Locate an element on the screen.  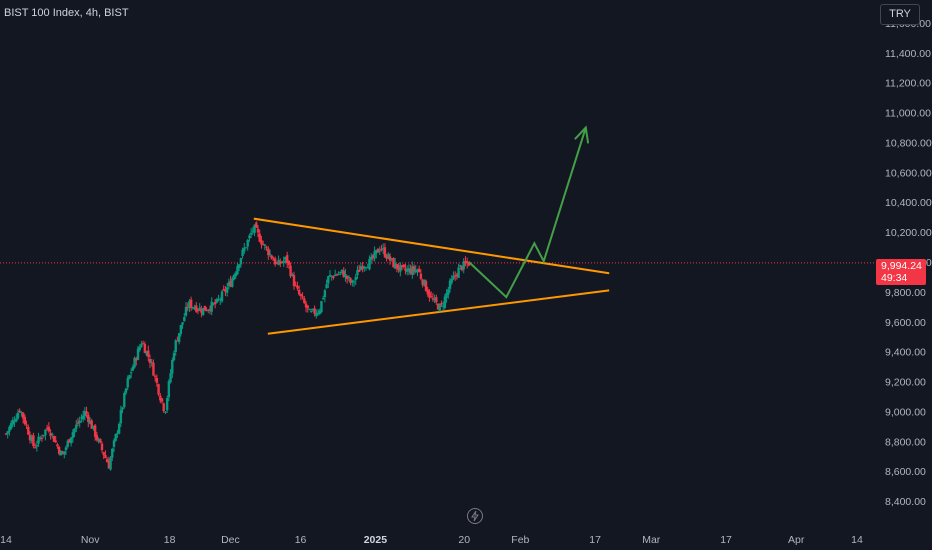
trendline-support is located at coordinates (438, 312).